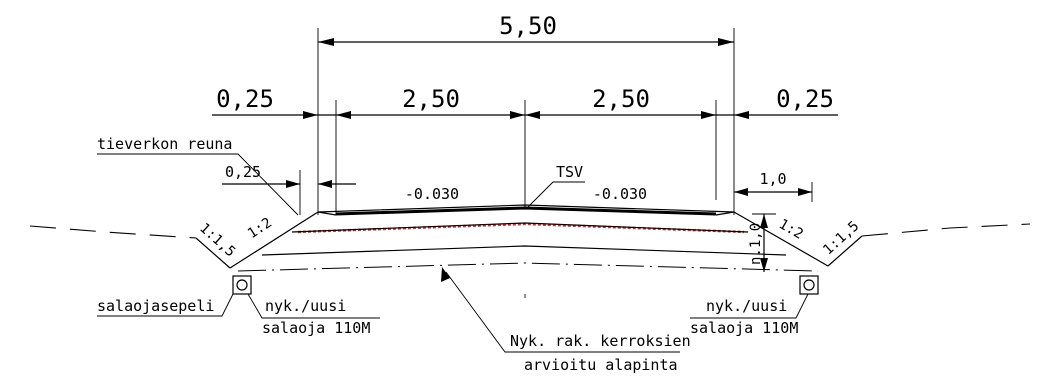  Describe the element at coordinates (289, 189) in the screenshot. I see `dimension-edge-offset: 0,25` at that location.